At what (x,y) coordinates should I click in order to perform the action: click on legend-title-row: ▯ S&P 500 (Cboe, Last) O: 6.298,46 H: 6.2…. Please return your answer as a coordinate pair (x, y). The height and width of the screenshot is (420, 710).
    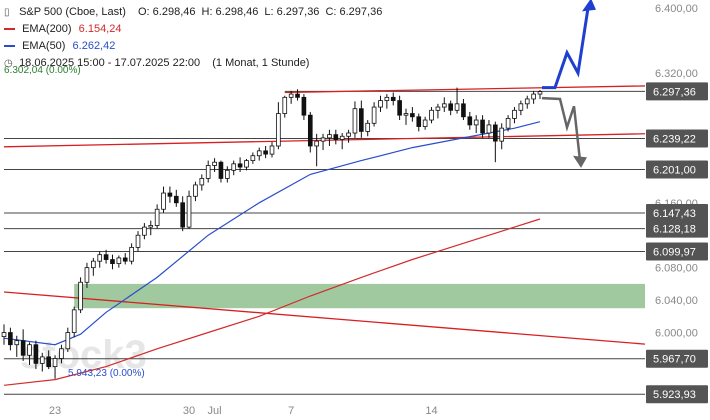
    Looking at the image, I should click on (196, 12).